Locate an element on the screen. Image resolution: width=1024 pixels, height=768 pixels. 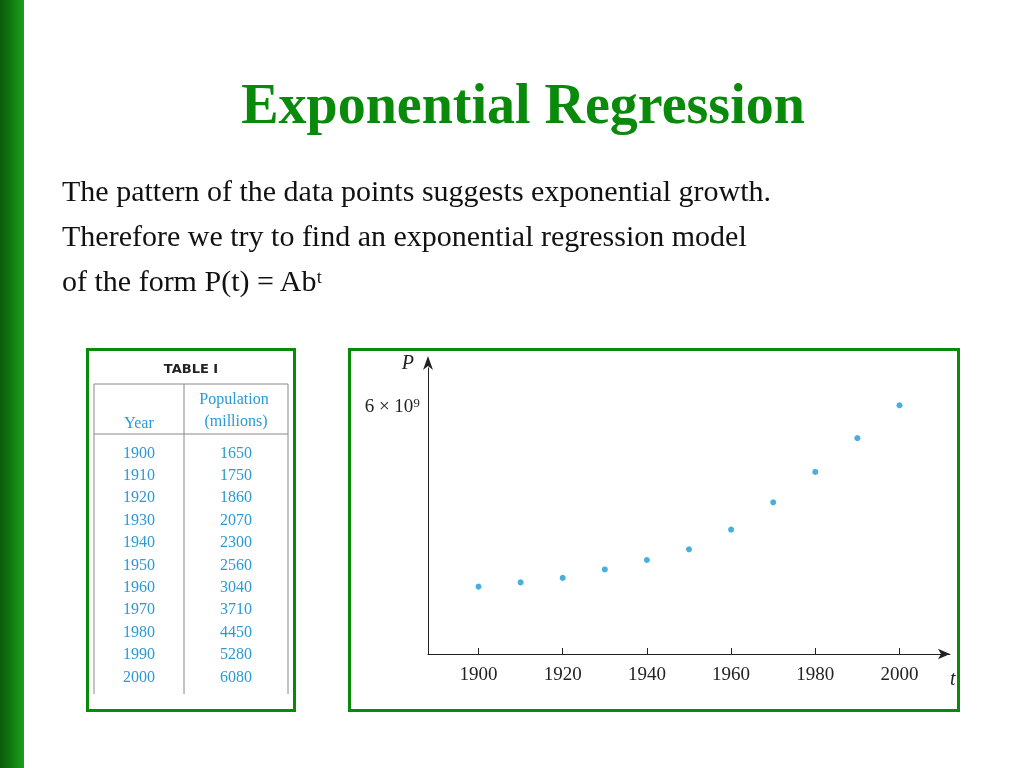
text: 5280 is located at coordinates (236, 654).